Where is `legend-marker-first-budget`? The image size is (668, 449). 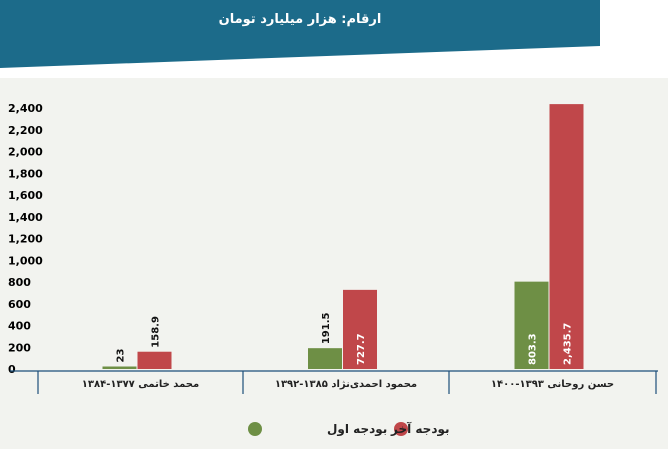
legend-marker-first-budget is located at coordinates (255, 429).